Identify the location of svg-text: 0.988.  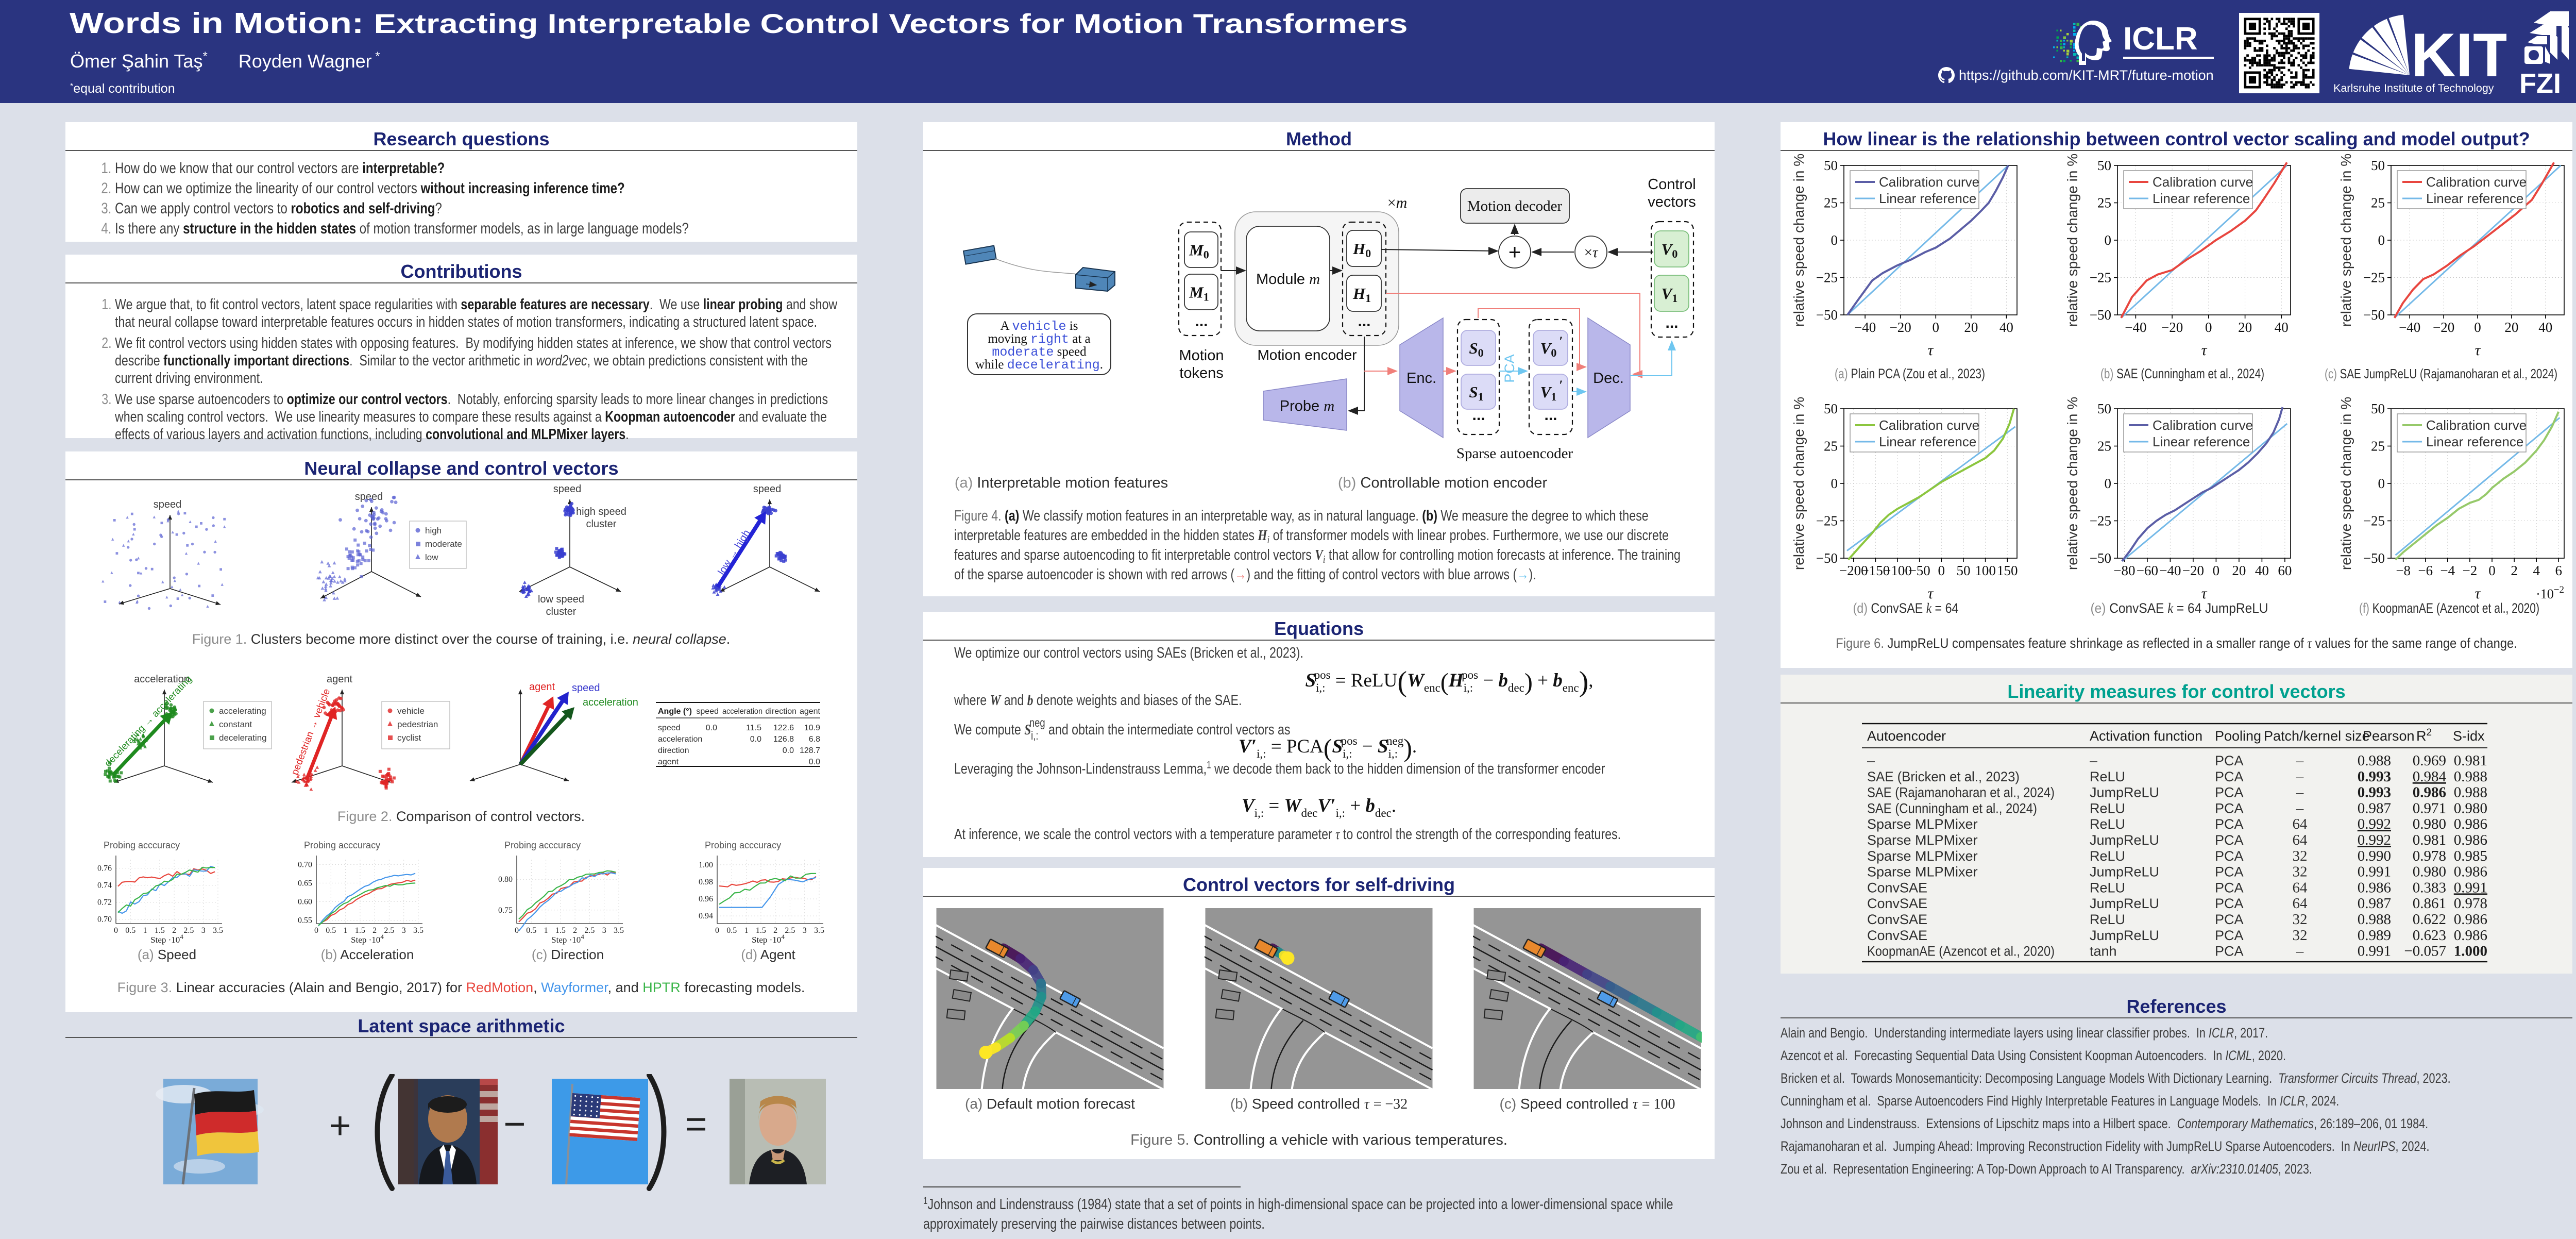
(2374, 760).